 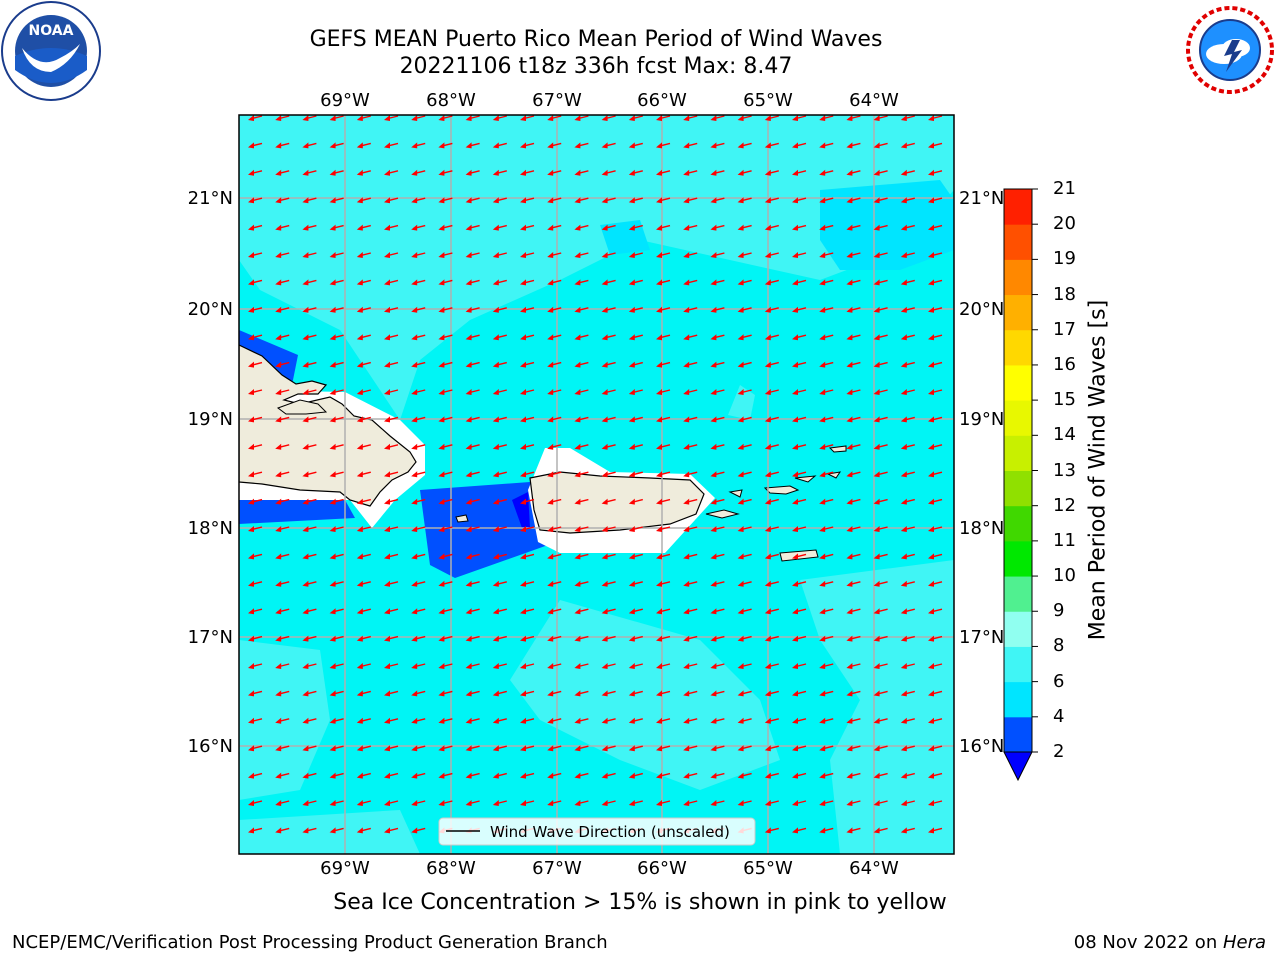 I want to click on mona-island, so click(x=462, y=518).